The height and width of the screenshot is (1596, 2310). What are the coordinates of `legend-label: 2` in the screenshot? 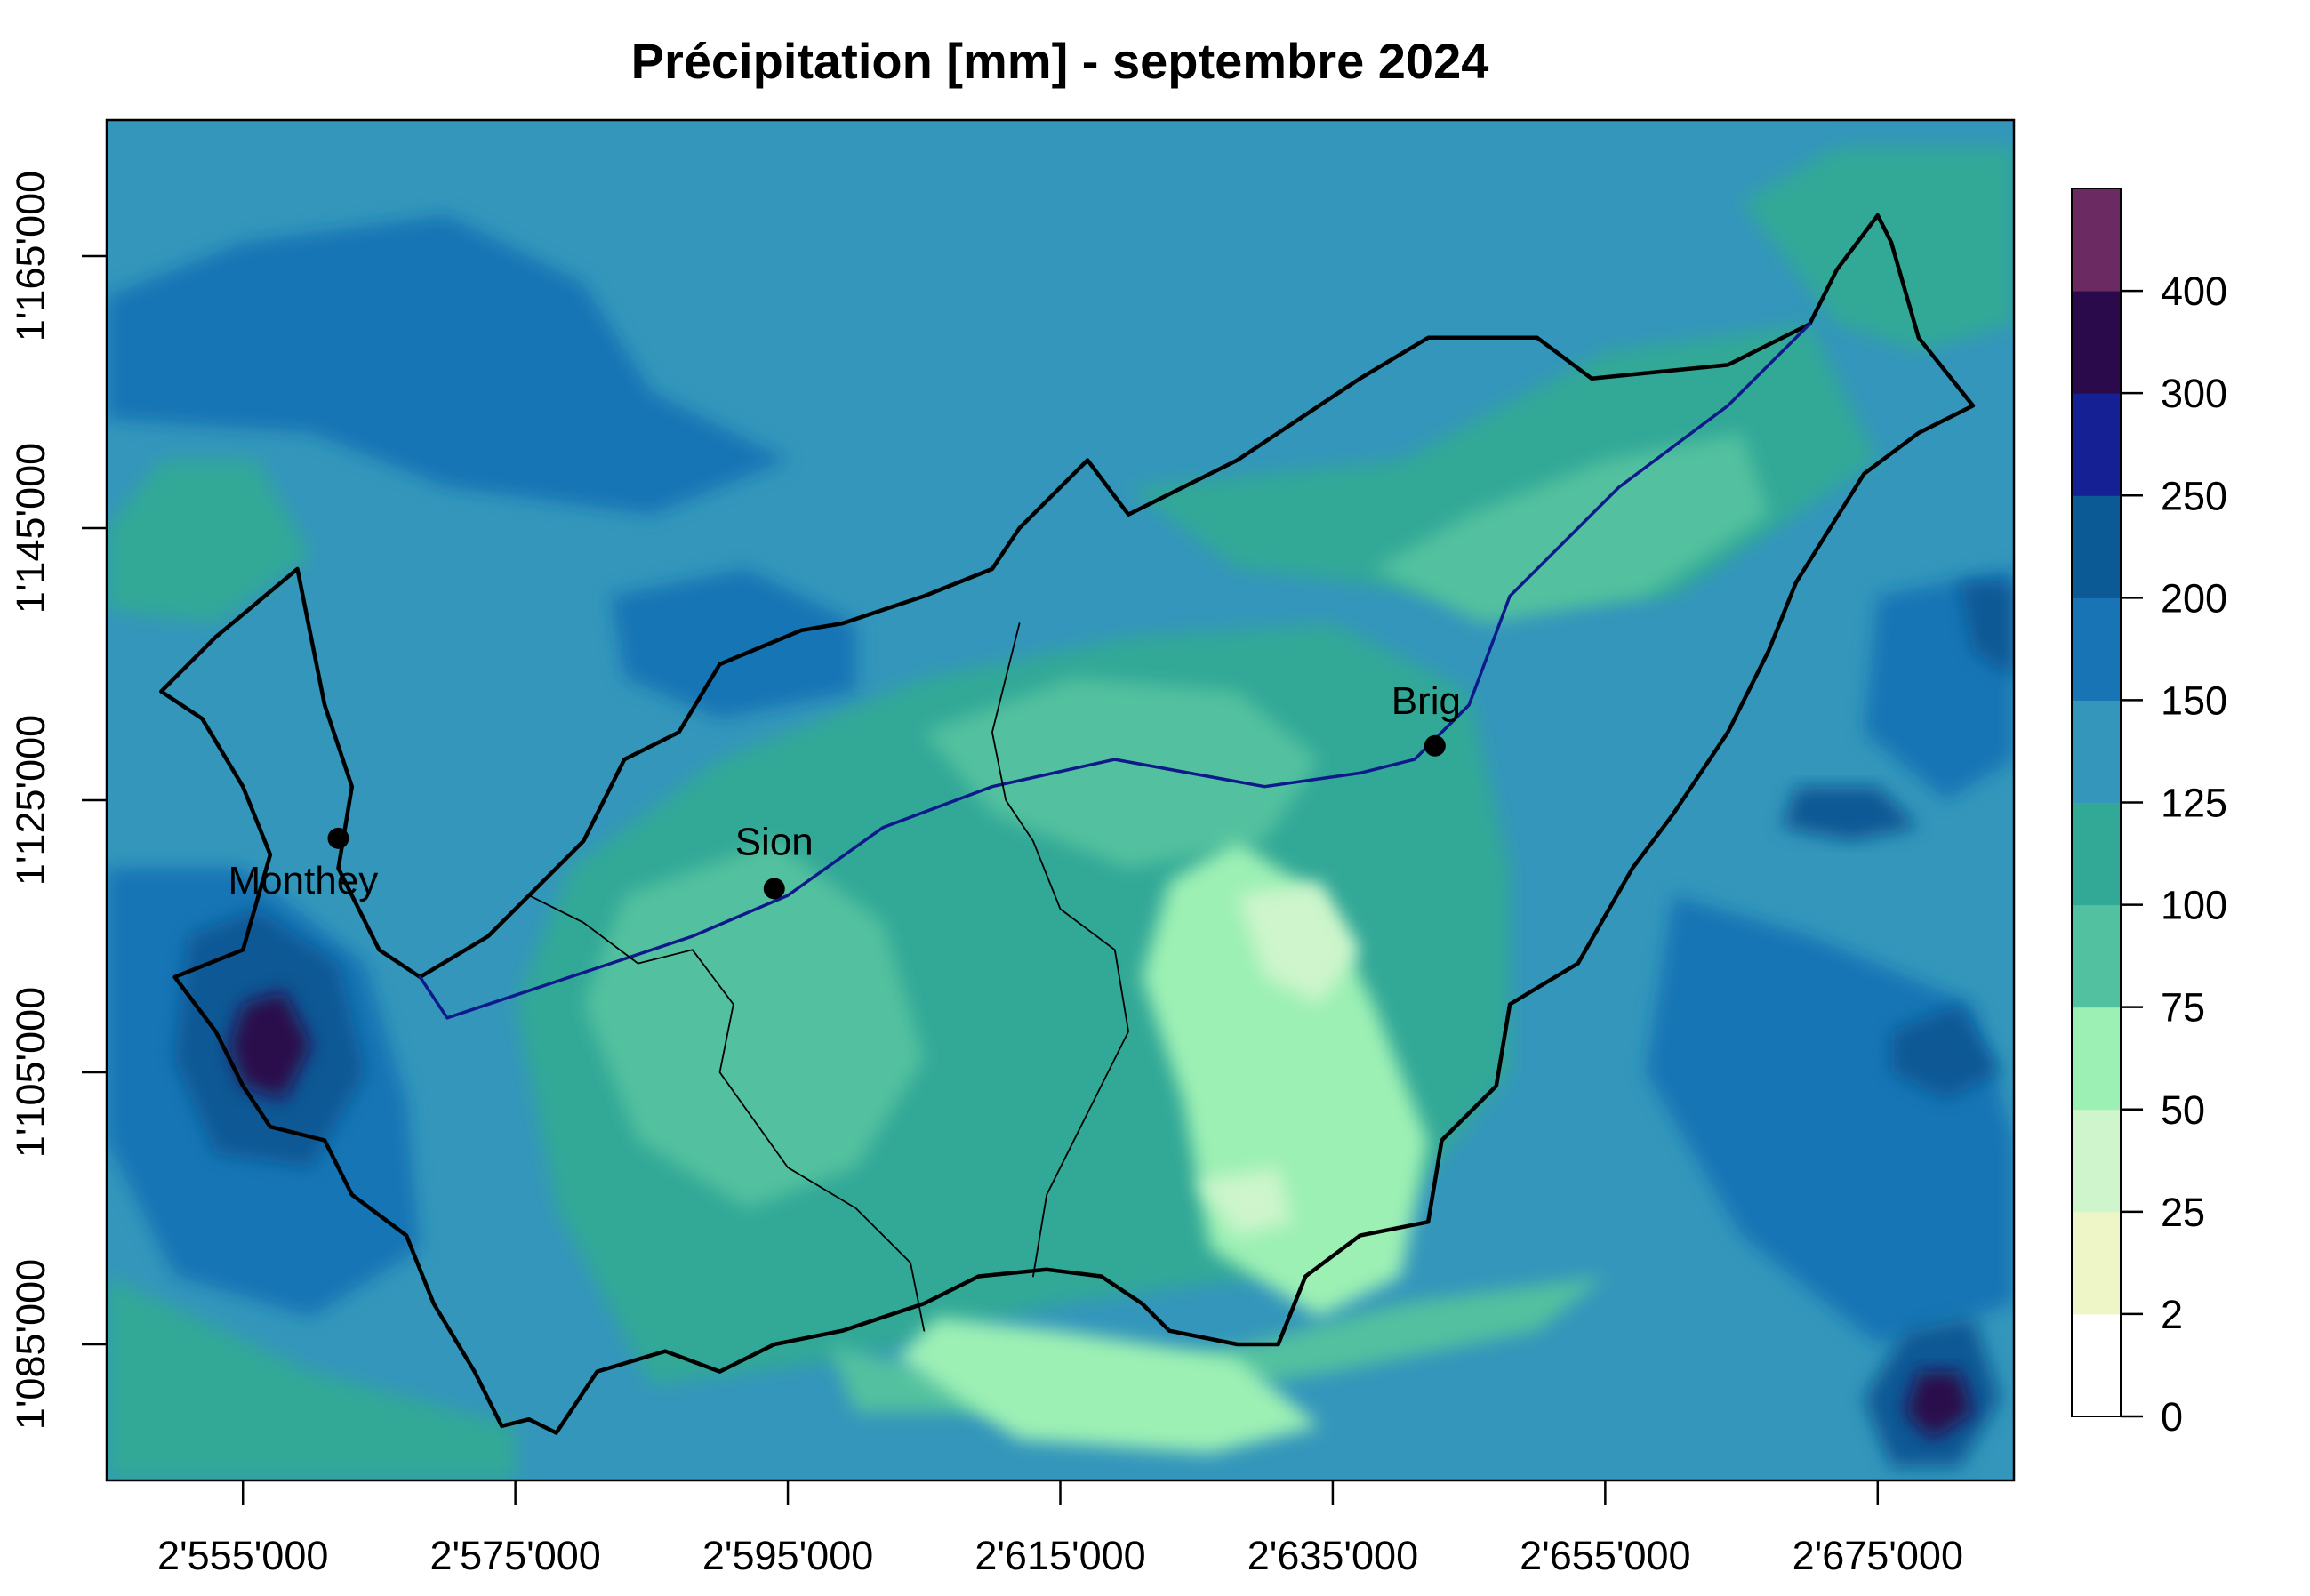 It's located at (2172, 1314).